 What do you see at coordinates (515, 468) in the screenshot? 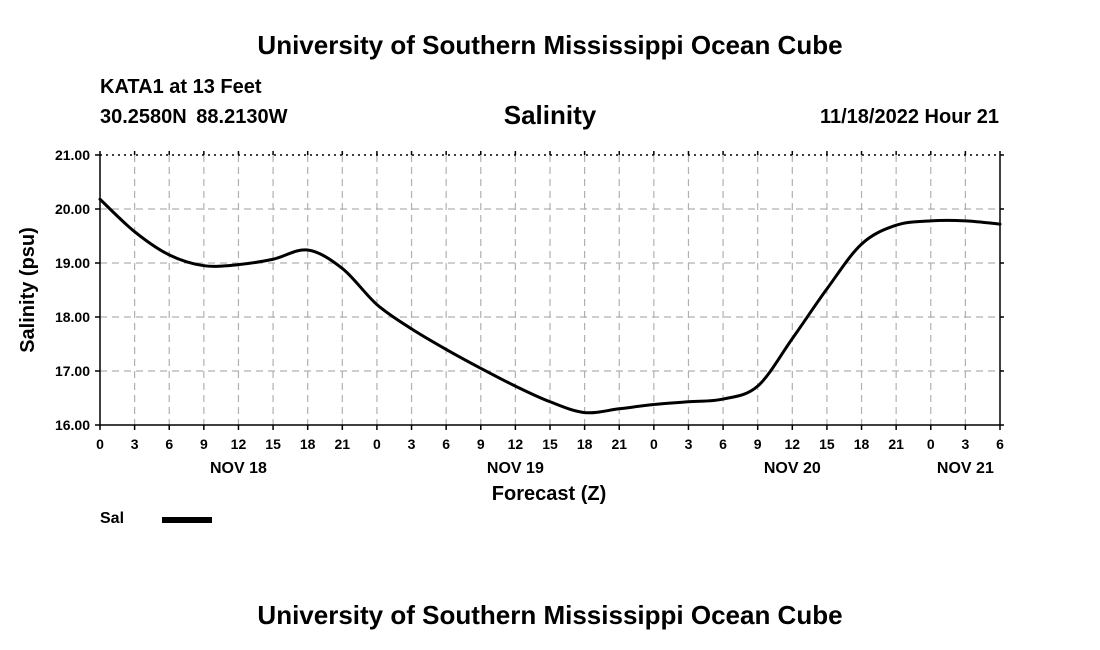
I see `day-label: NOV 19` at bounding box center [515, 468].